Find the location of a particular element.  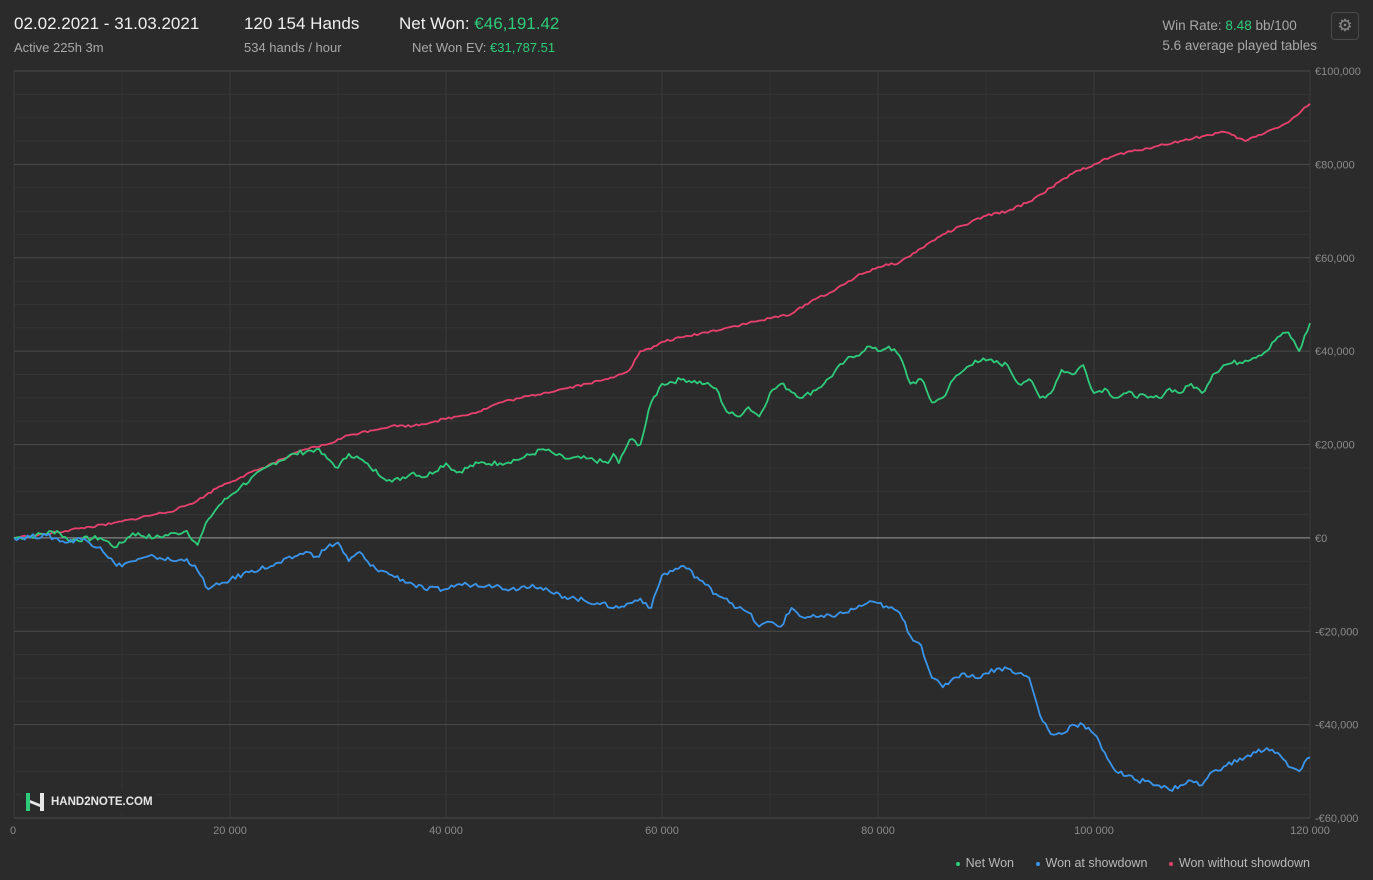

y-tick-label: €100,000 is located at coordinates (1338, 72).